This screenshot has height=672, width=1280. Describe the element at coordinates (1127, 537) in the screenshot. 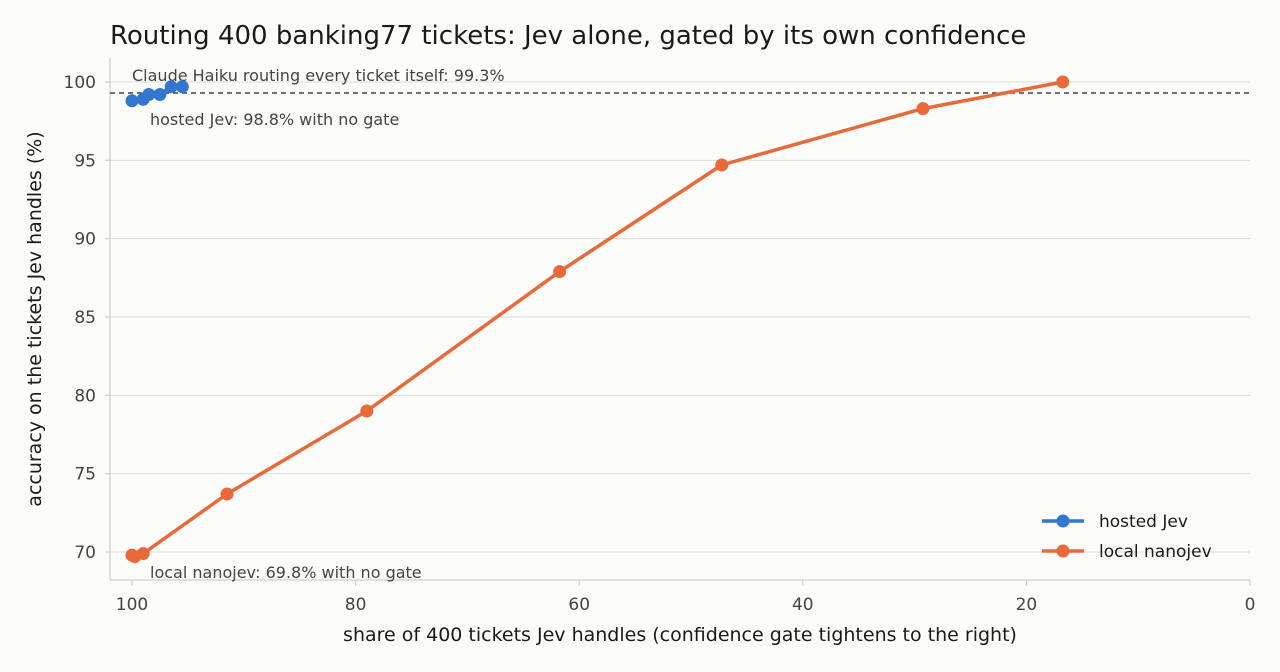

I see `legend: hosted Jev local nanojev` at that location.